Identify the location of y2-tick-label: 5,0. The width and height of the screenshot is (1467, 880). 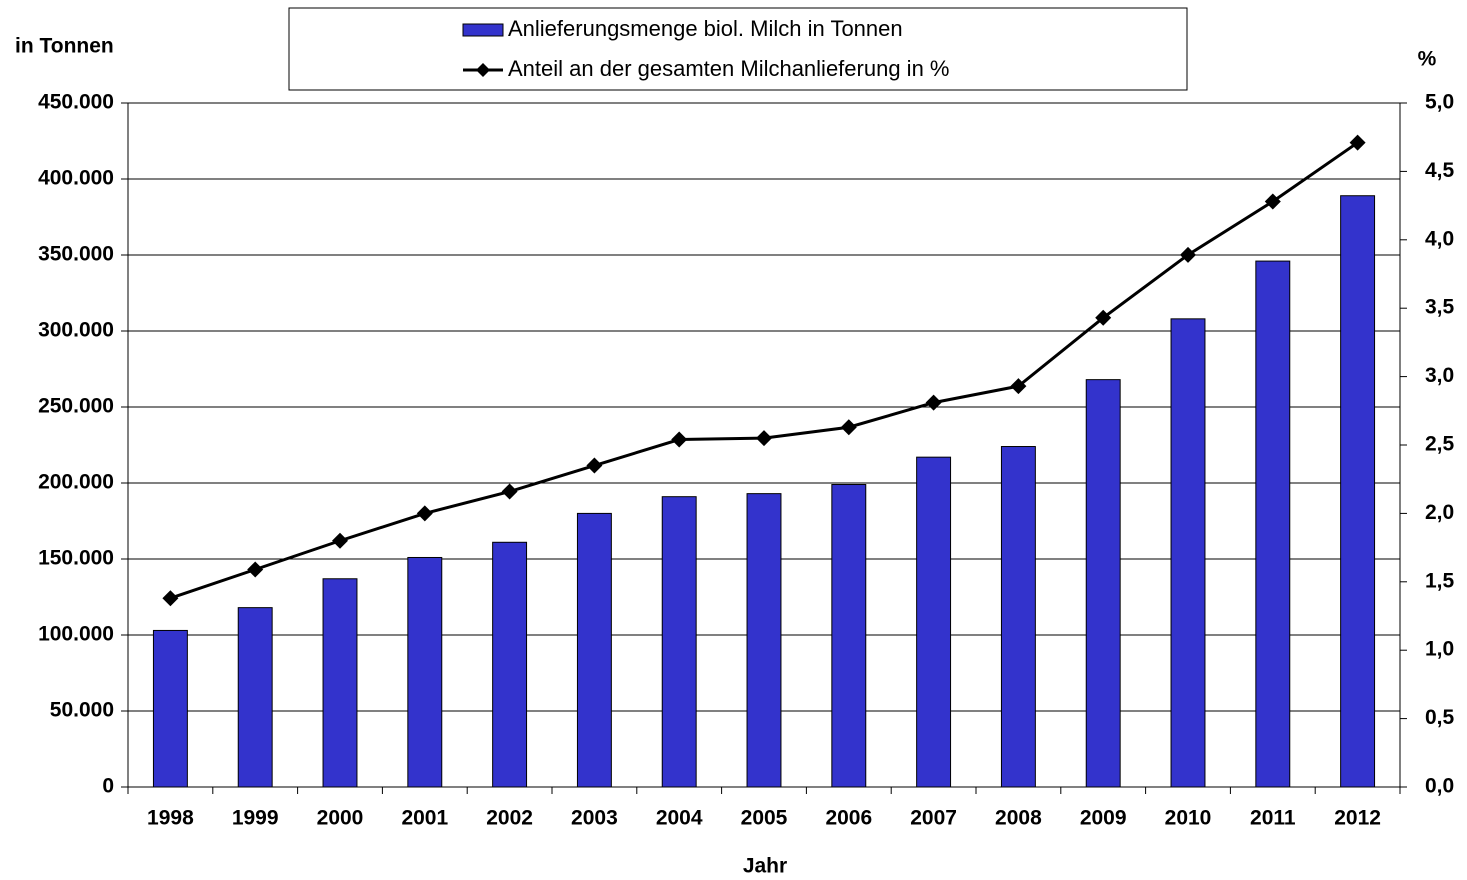
(1439, 102).